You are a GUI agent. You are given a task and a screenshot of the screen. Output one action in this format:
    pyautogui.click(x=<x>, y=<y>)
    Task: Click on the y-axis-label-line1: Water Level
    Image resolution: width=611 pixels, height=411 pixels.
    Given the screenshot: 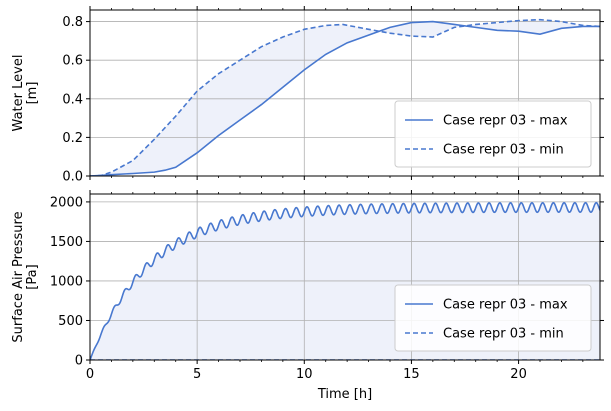 What is the action you would take?
    pyautogui.click(x=18, y=93)
    